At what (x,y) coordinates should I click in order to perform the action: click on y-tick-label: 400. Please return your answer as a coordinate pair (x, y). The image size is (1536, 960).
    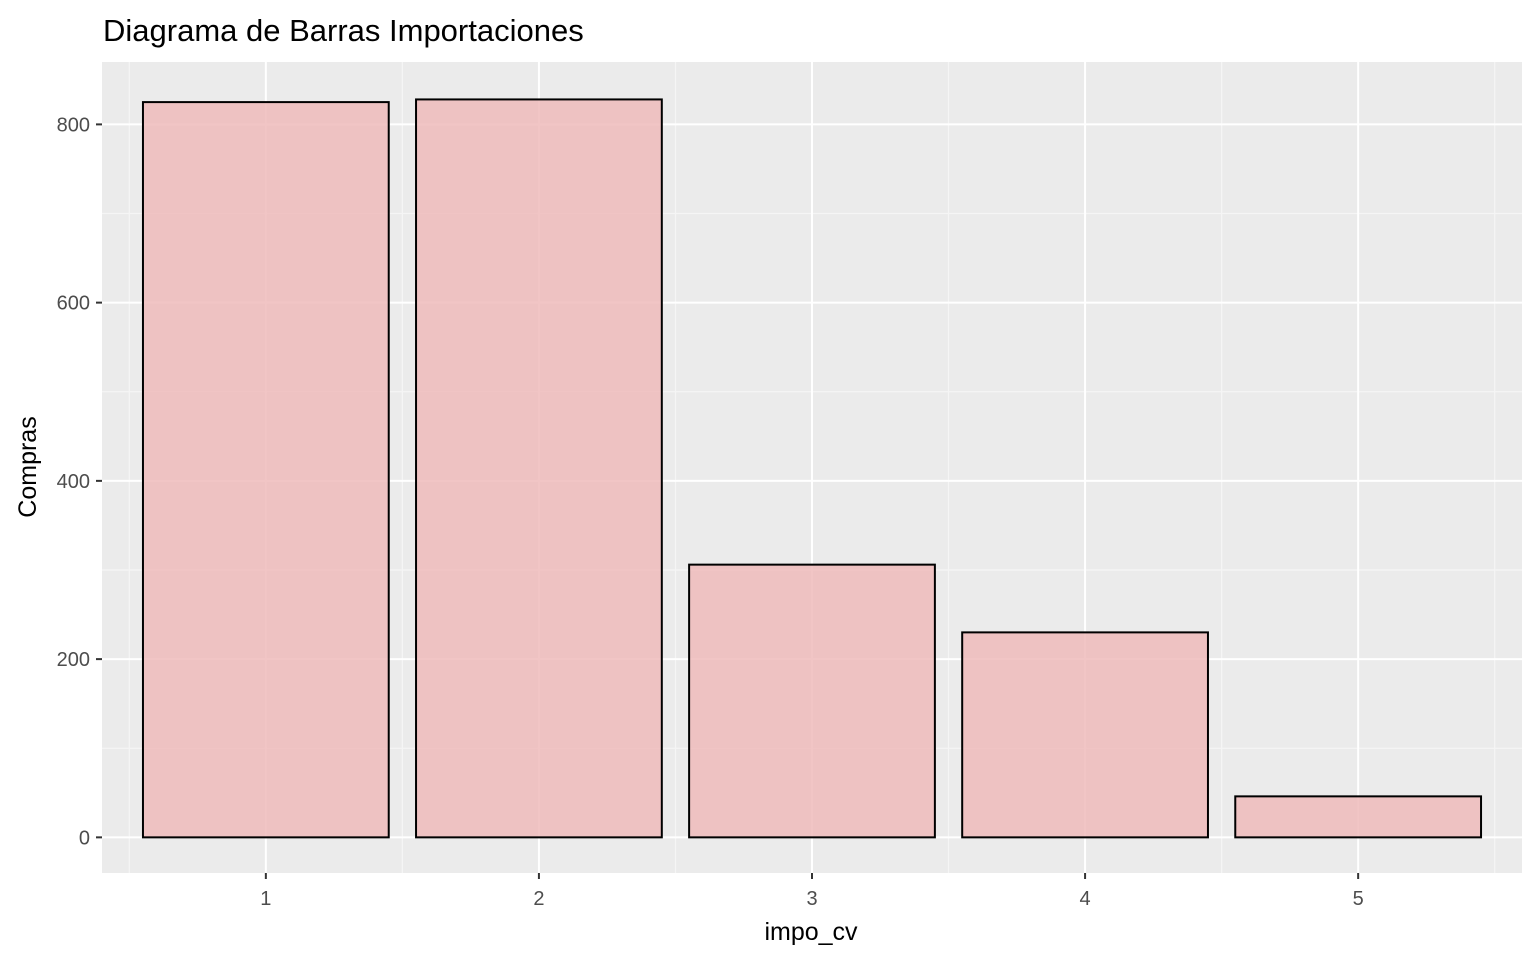
    Looking at the image, I should click on (73, 482).